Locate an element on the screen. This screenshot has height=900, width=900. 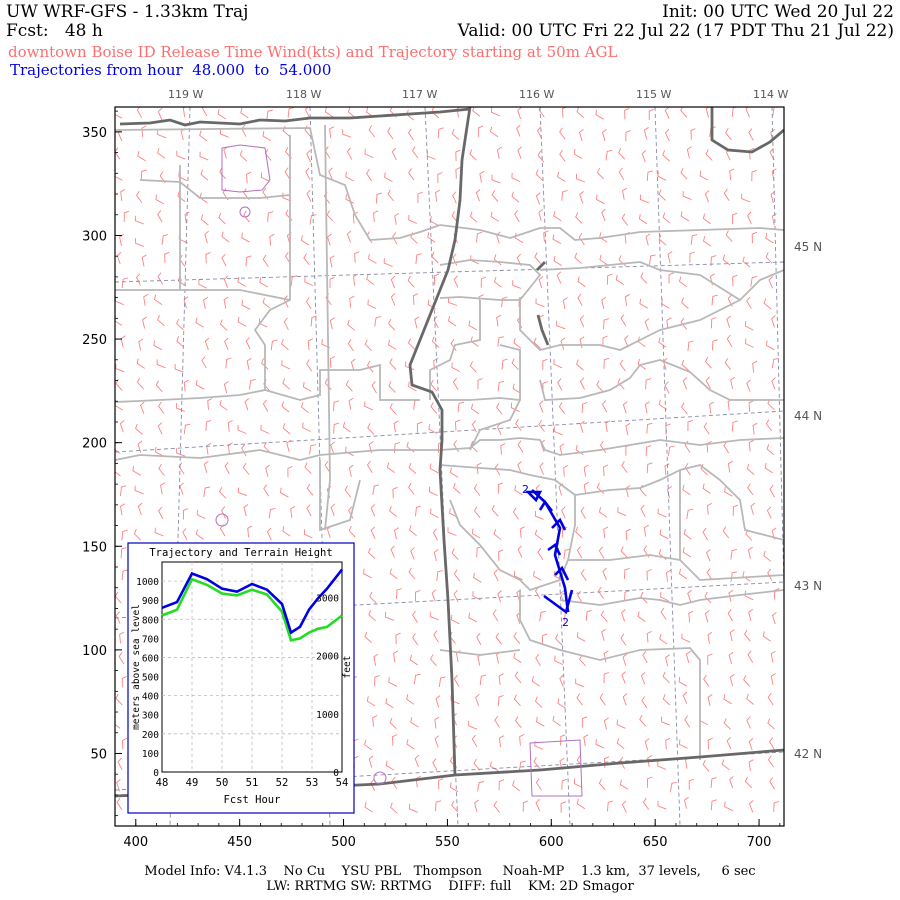
trajectory-arrow is located at coordinates (558, 602).